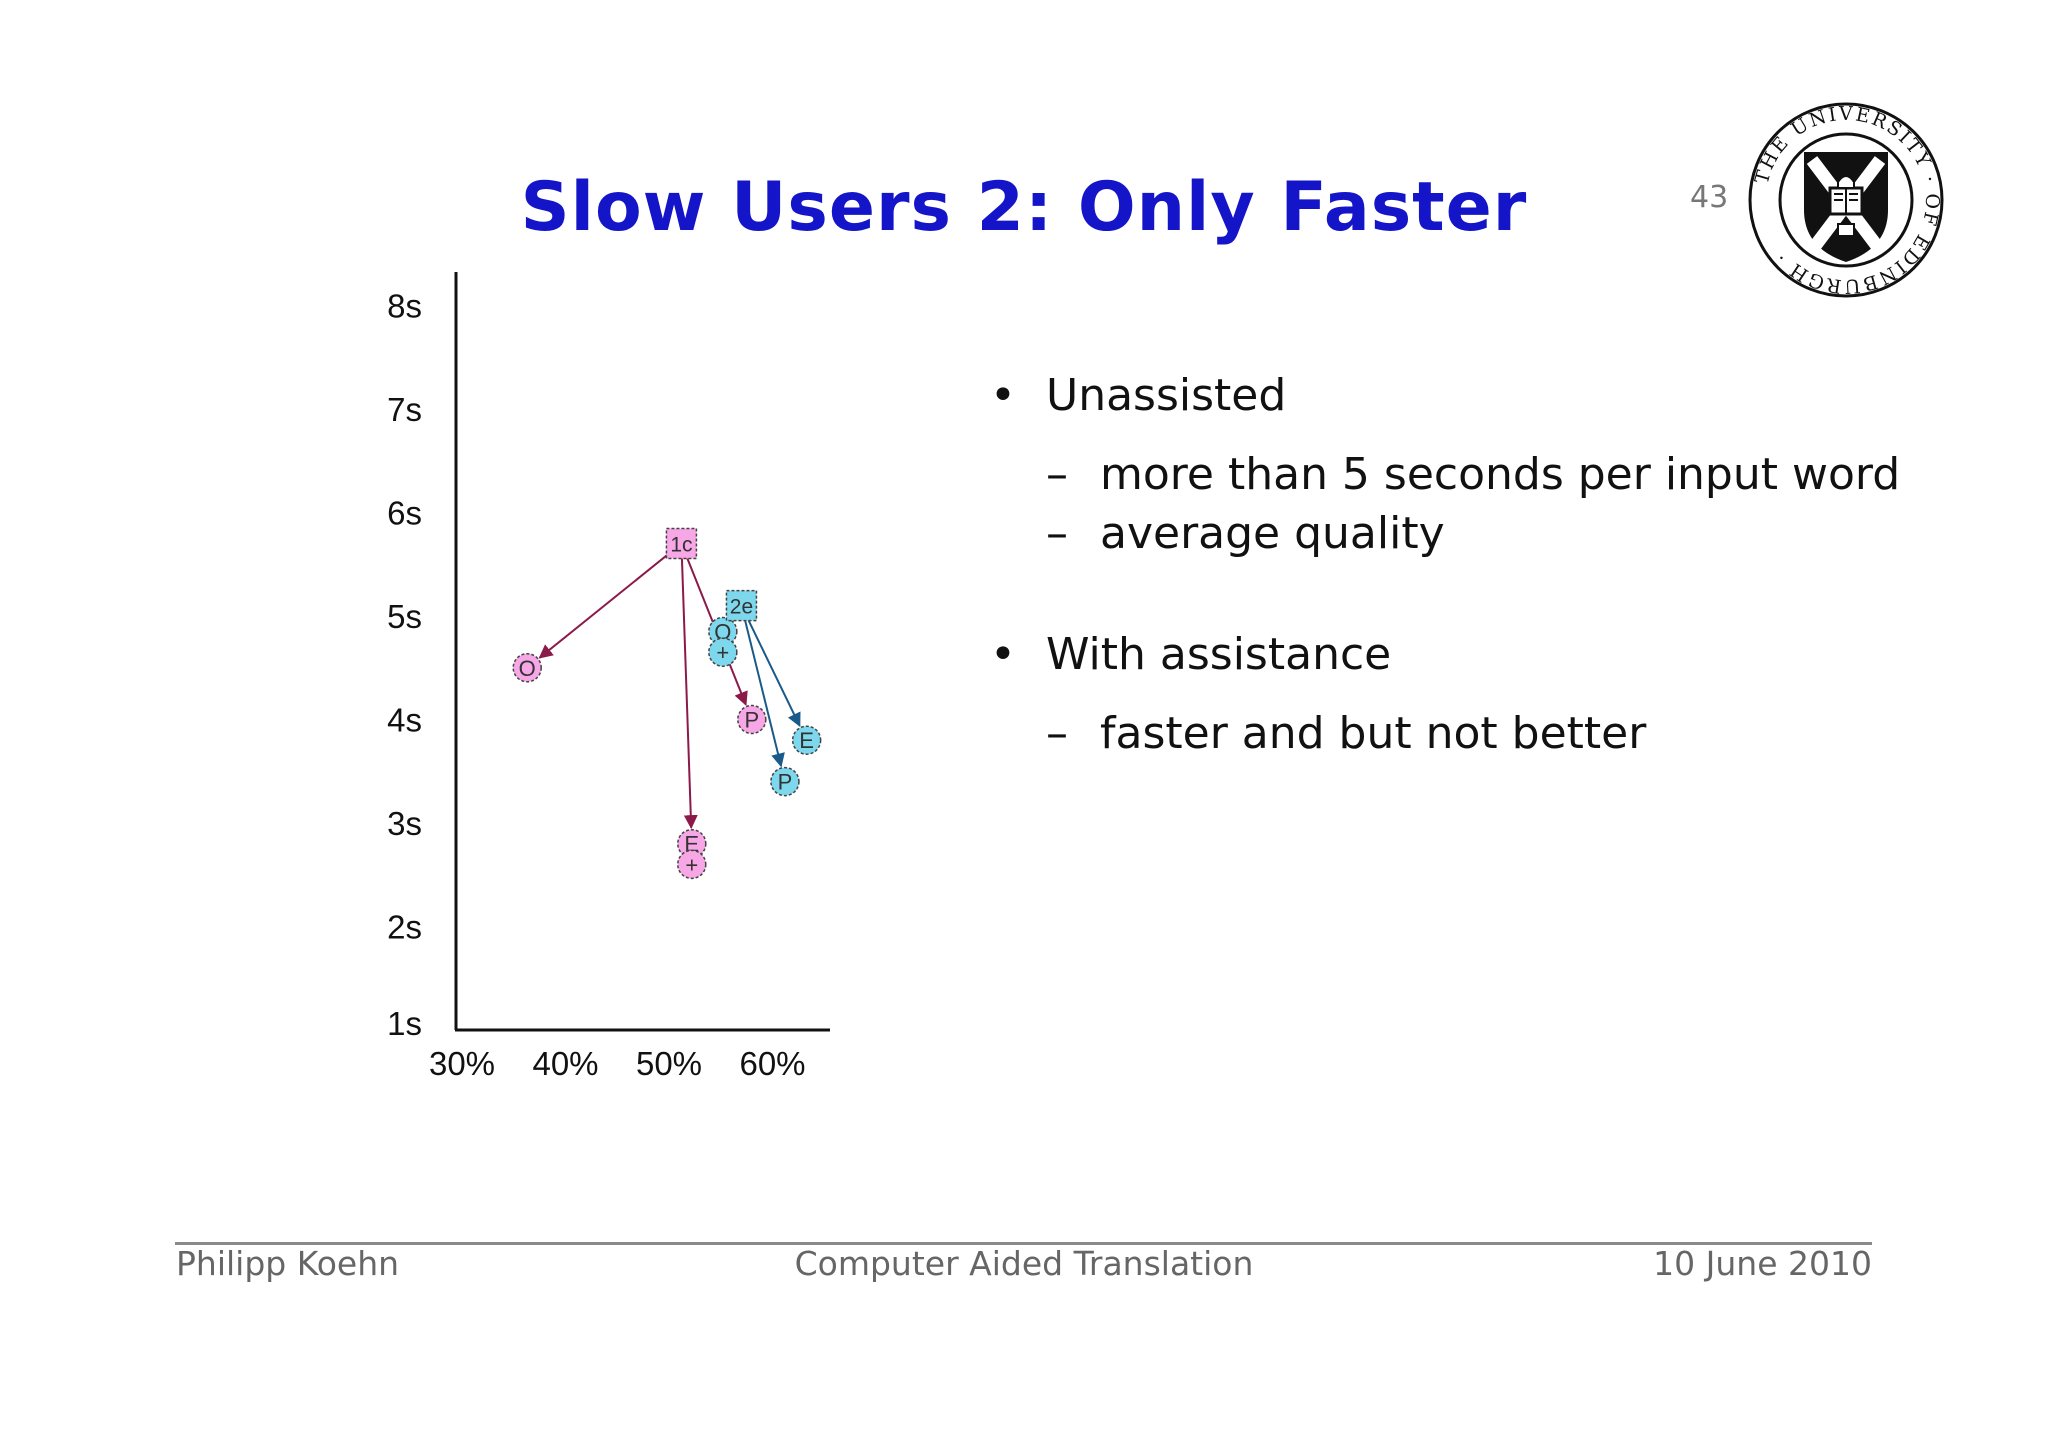  What do you see at coordinates (288, 1263) in the screenshot?
I see `footer-author: Philipp Koehn` at bounding box center [288, 1263].